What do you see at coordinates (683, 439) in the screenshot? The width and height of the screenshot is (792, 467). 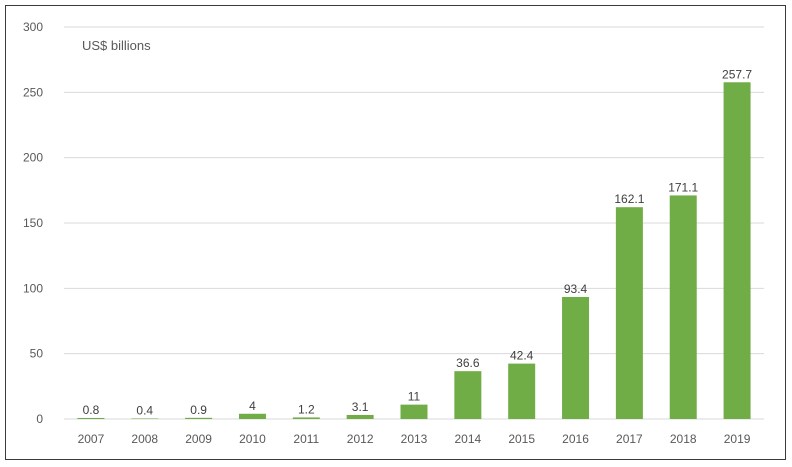 I see `x-tick-label: 2018` at bounding box center [683, 439].